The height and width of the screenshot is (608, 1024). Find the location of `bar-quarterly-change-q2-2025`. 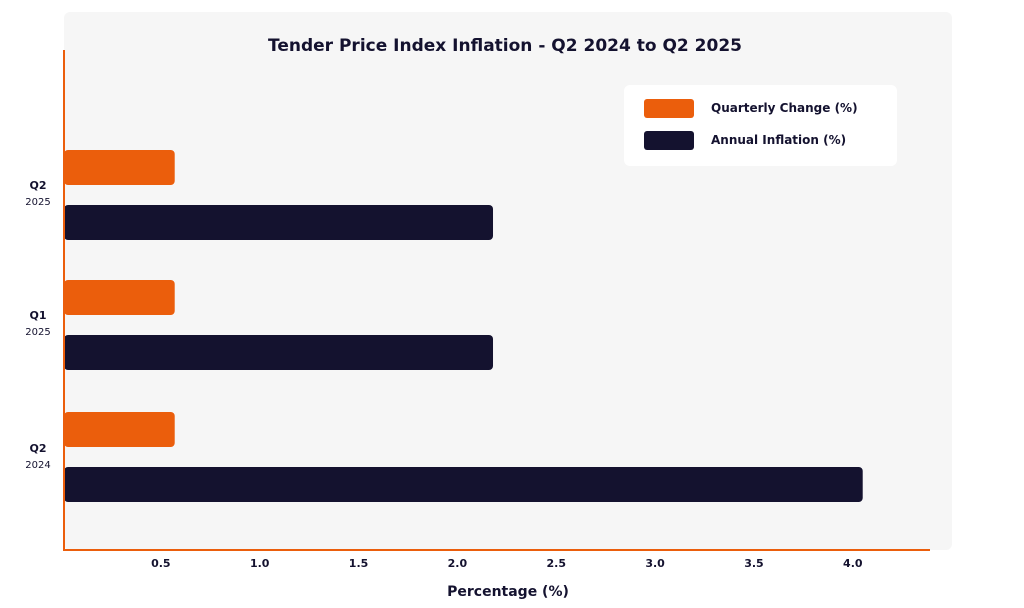

bar-quarterly-change-q2-2025 is located at coordinates (119, 167).